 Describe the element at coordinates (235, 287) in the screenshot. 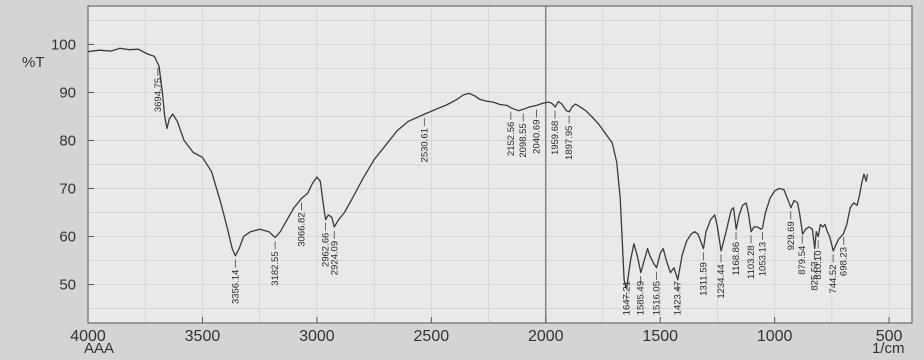

I see `peak-label: 3356.14` at that location.